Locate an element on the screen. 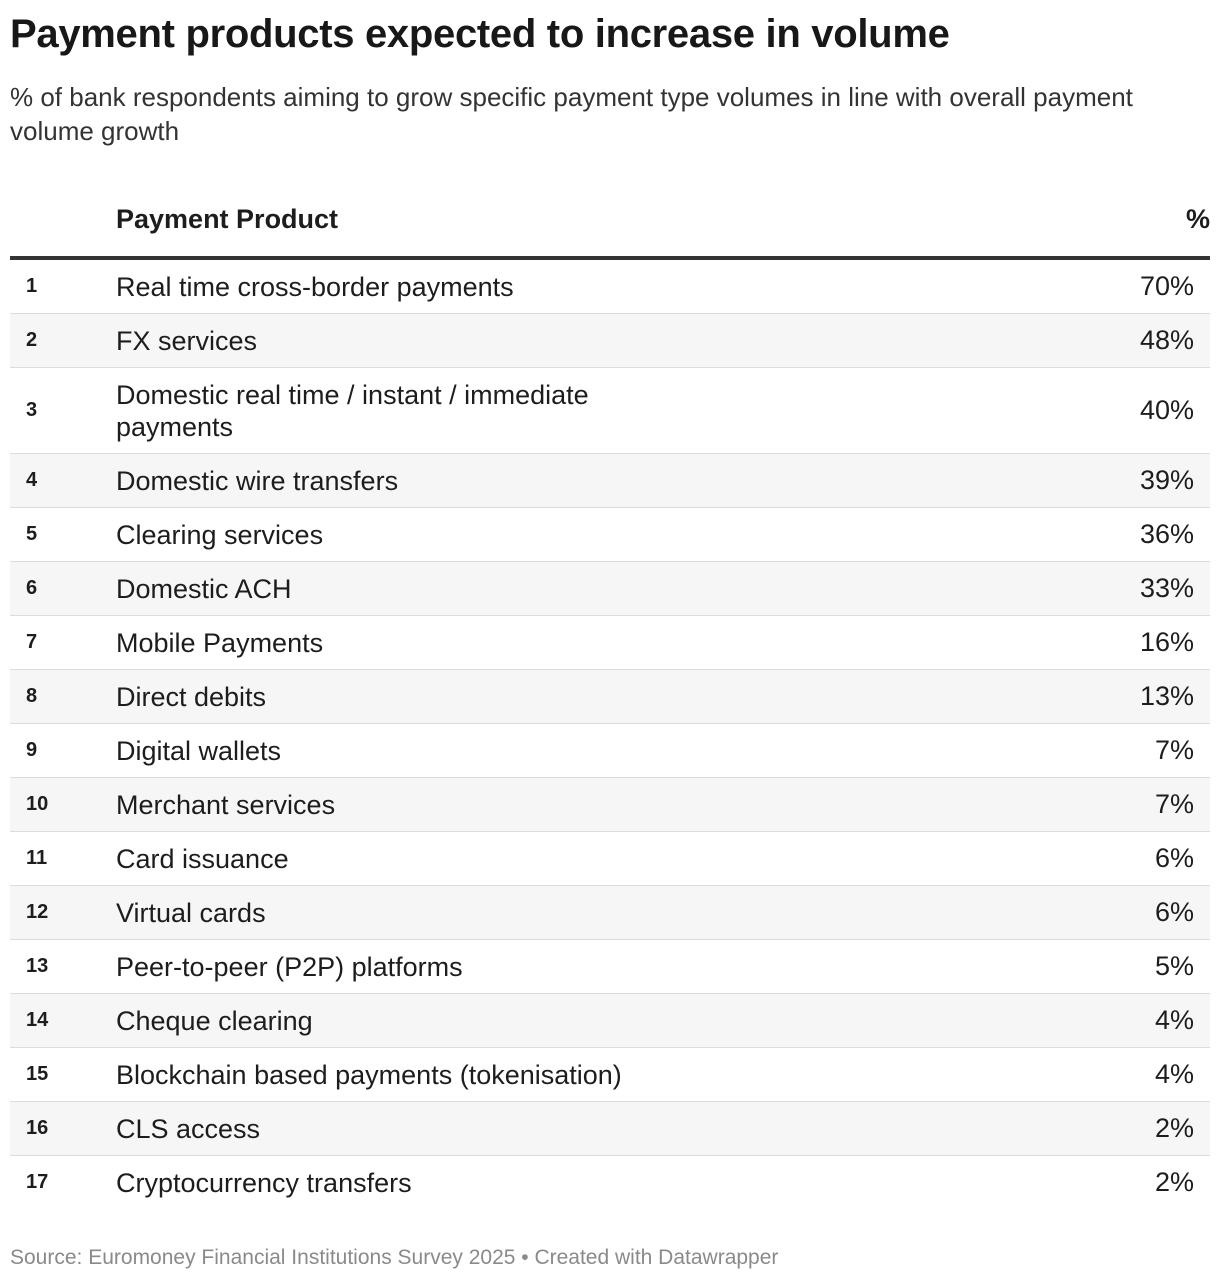  table-row: 2 FX services 48% is located at coordinates (610, 341).